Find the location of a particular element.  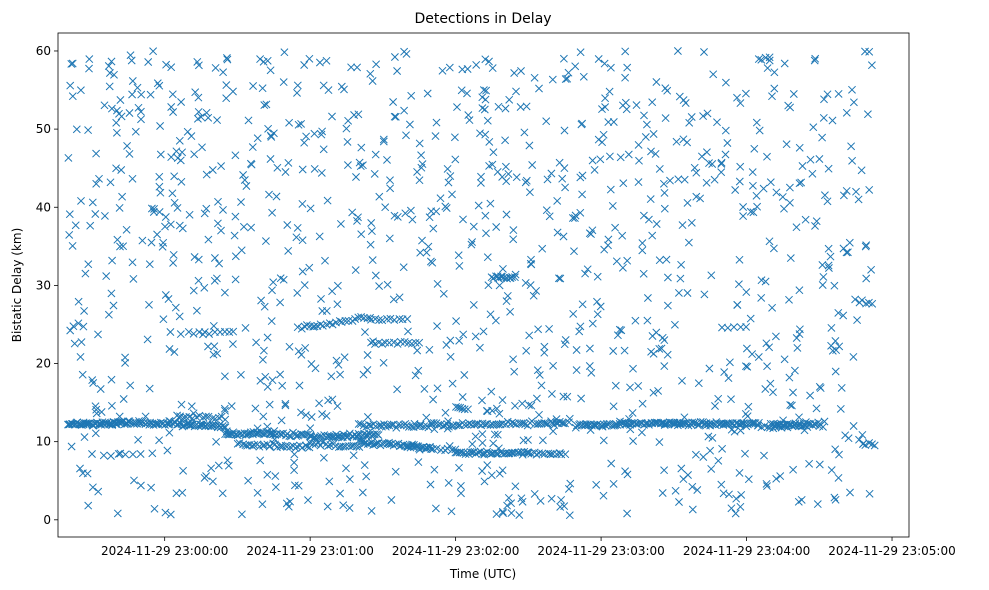

x-tick-label: 2024-11-29 23:02:00 is located at coordinates (455, 551).